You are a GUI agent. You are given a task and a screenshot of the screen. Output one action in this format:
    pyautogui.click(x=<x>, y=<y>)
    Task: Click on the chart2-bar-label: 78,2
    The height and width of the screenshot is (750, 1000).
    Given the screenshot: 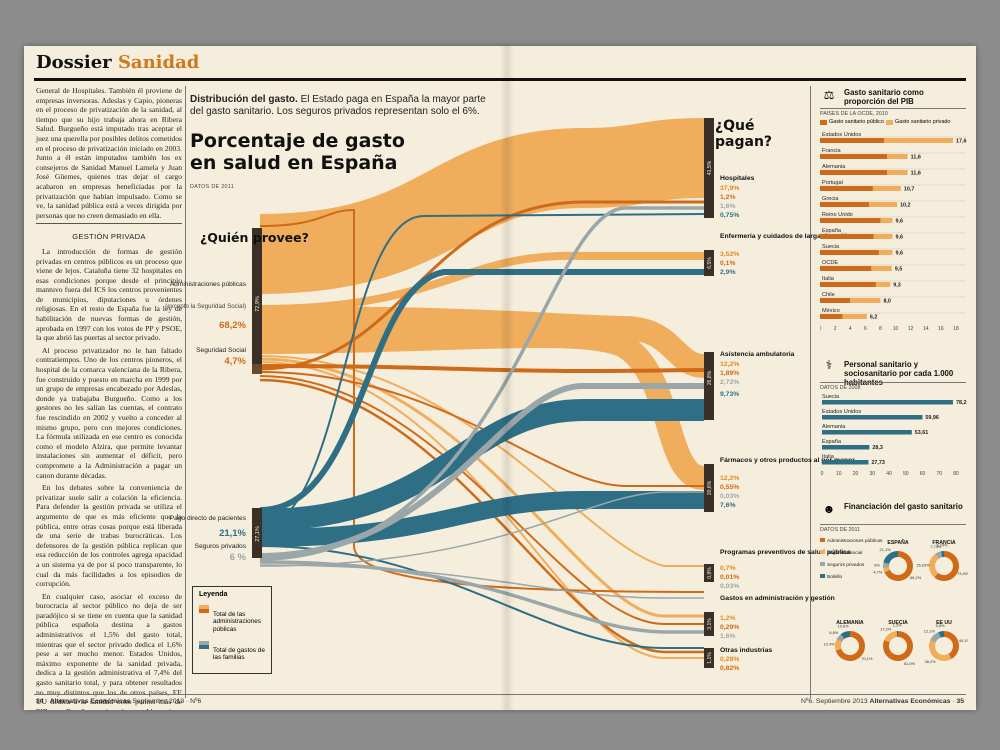 What is the action you would take?
    pyautogui.click(x=961, y=403)
    